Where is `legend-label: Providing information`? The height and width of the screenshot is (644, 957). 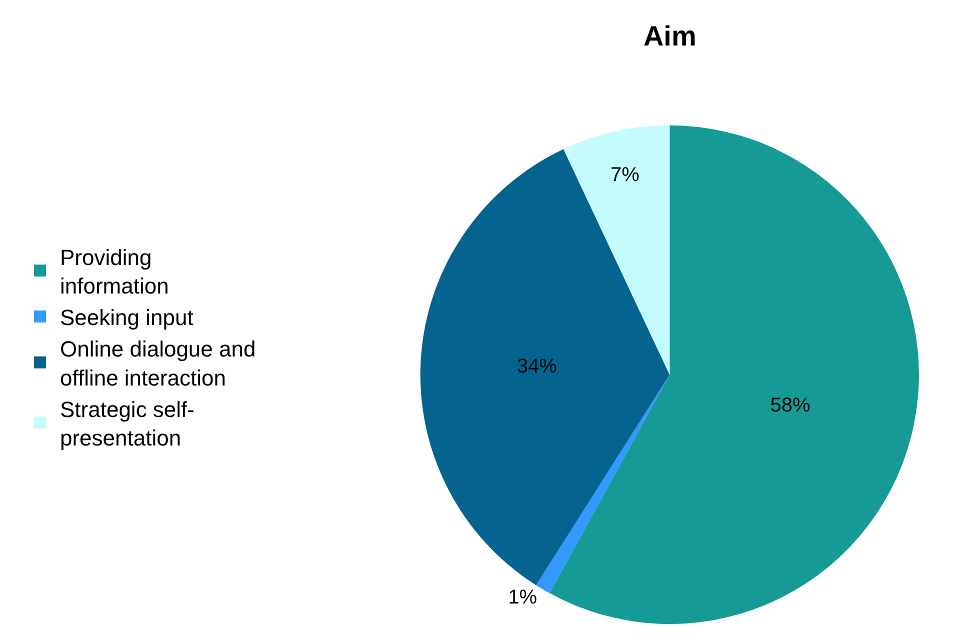 legend-label: Providing information is located at coordinates (114, 271).